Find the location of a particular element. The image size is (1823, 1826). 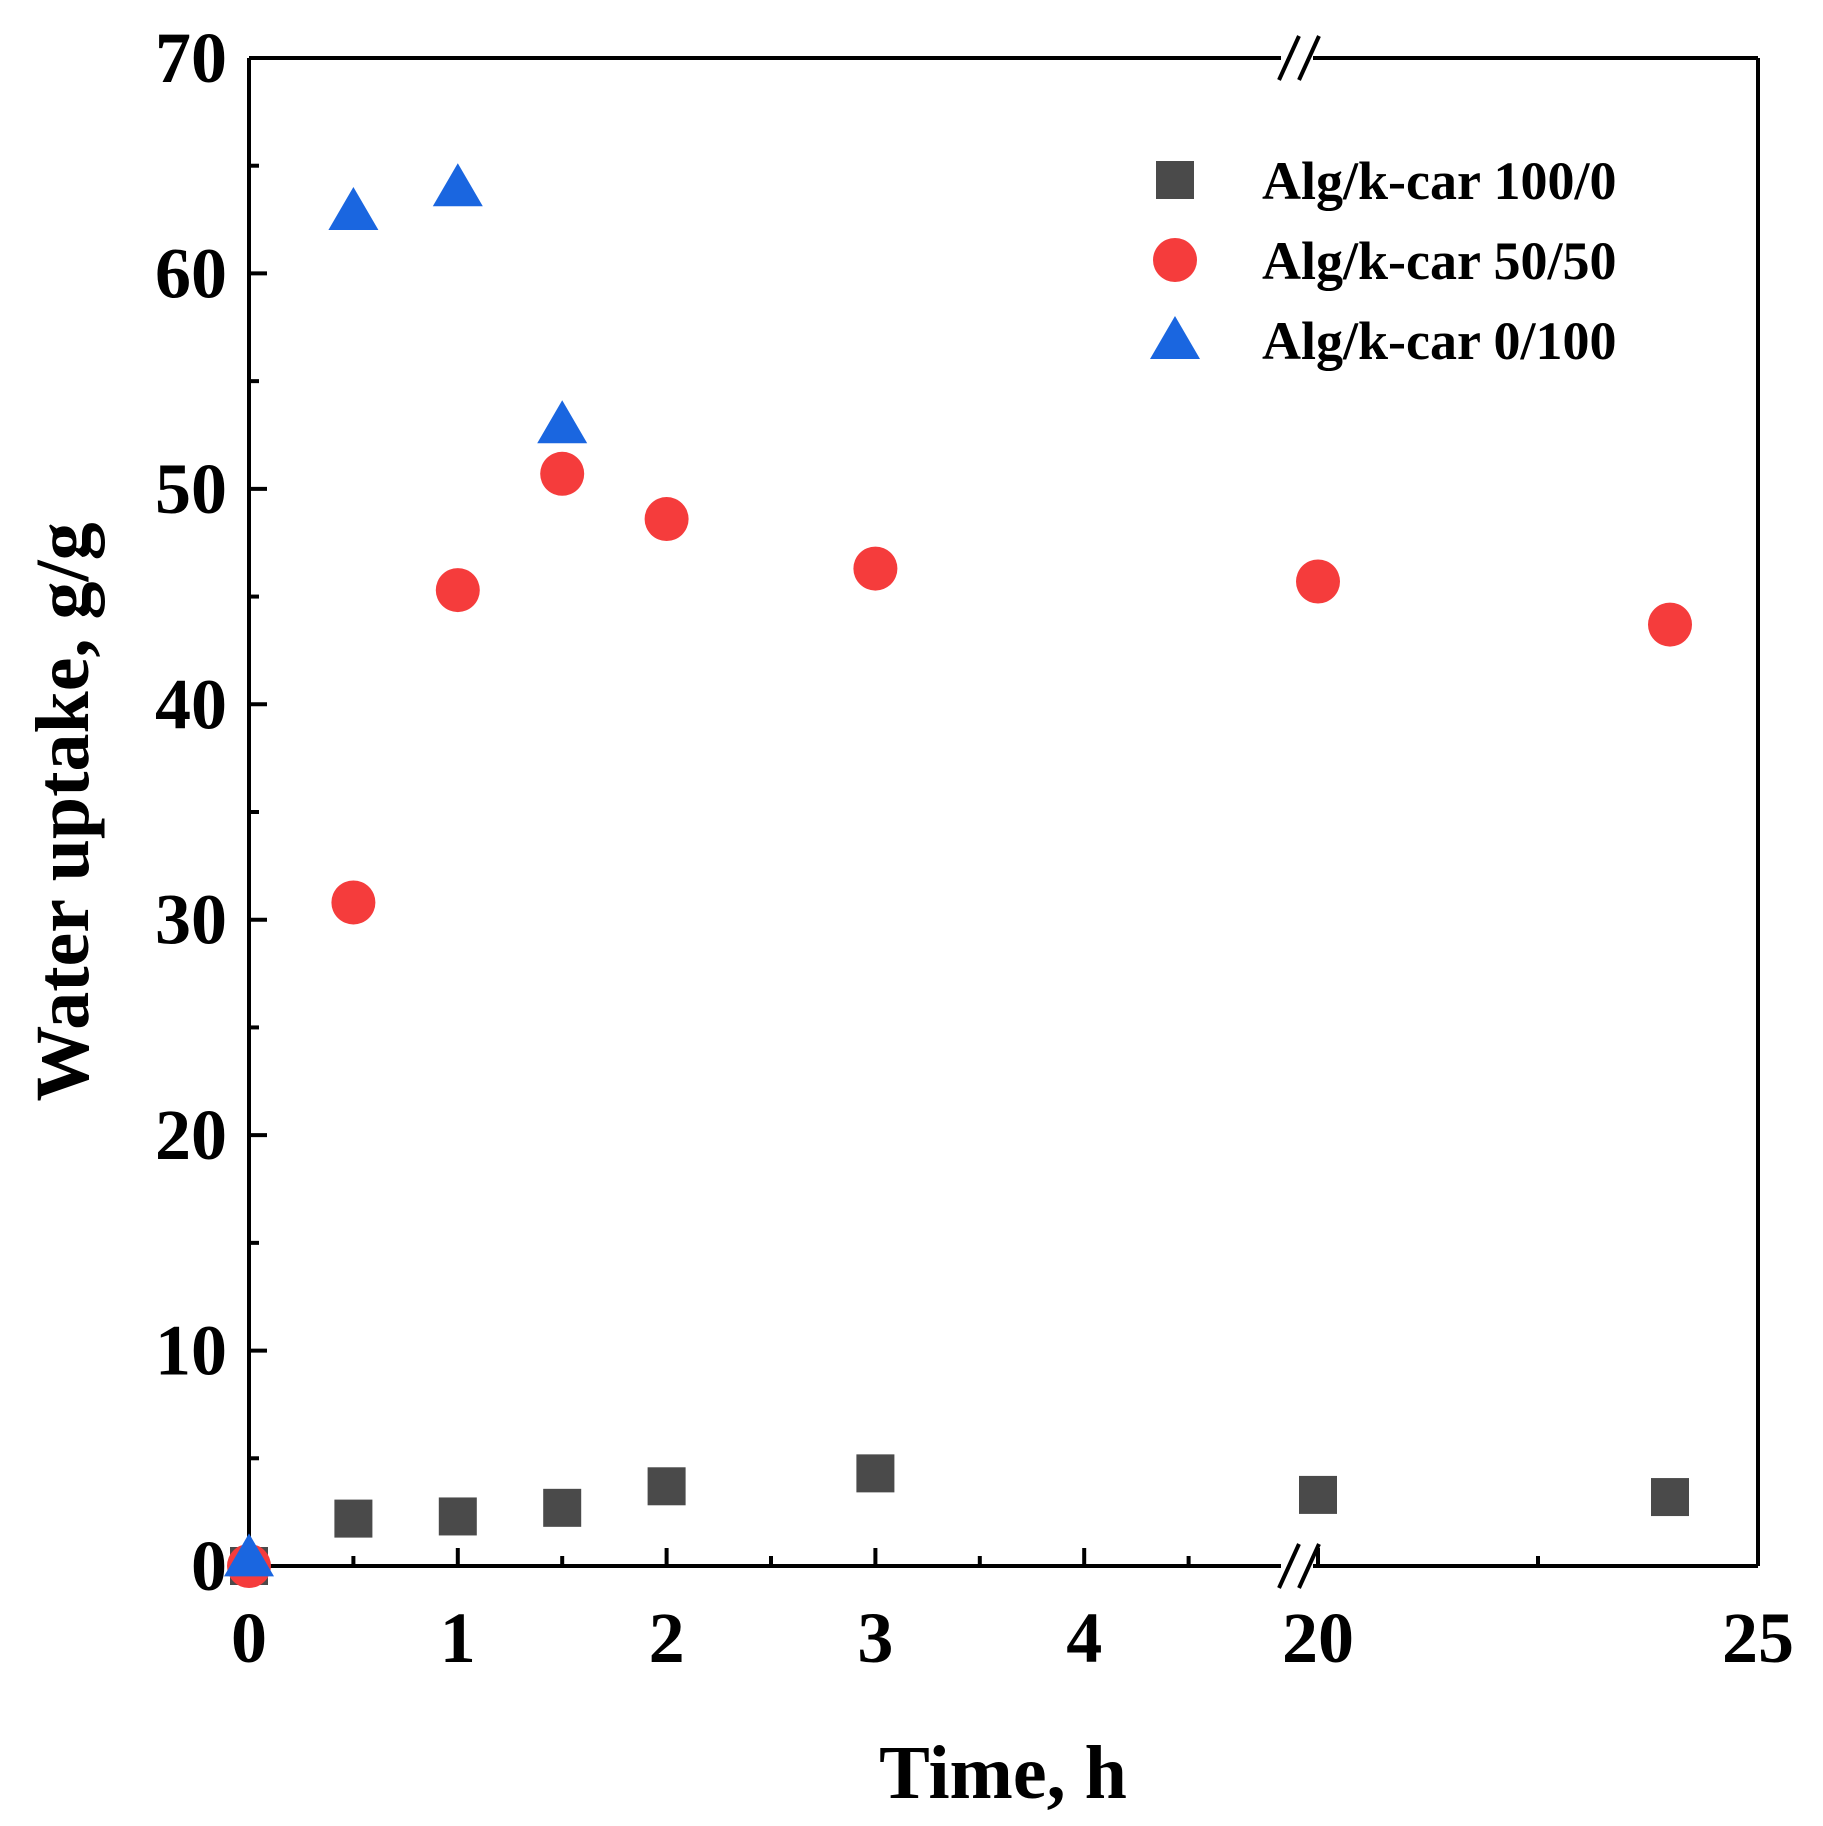

y-tick-label: 0 is located at coordinates (209, 1566).